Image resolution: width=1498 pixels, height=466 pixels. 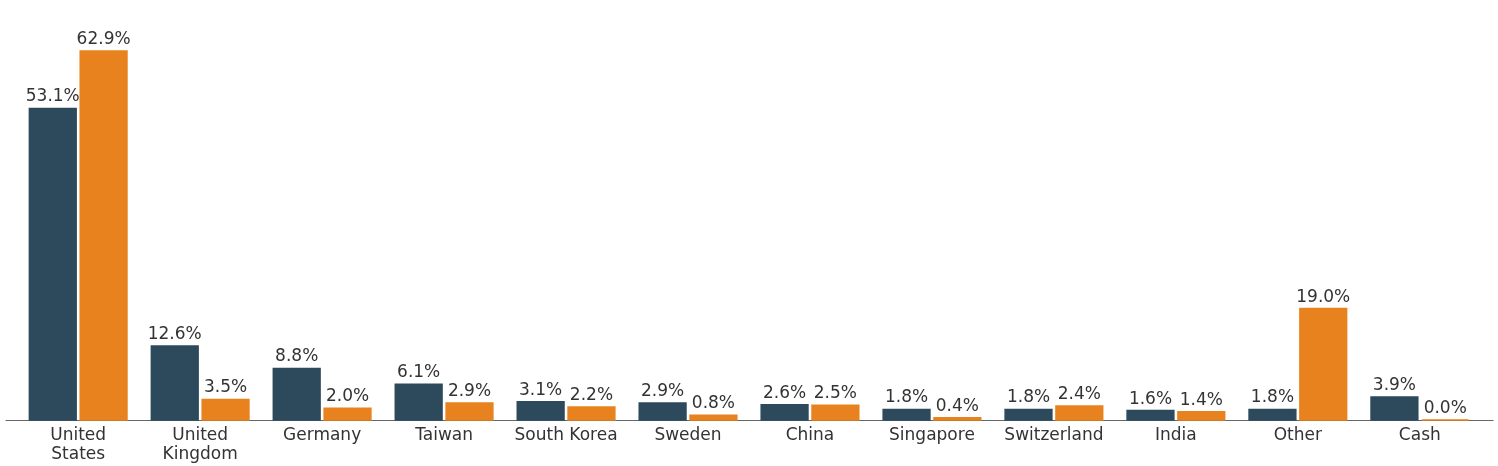 I want to click on x-tick-label: United Kingdom, so click(x=200, y=443).